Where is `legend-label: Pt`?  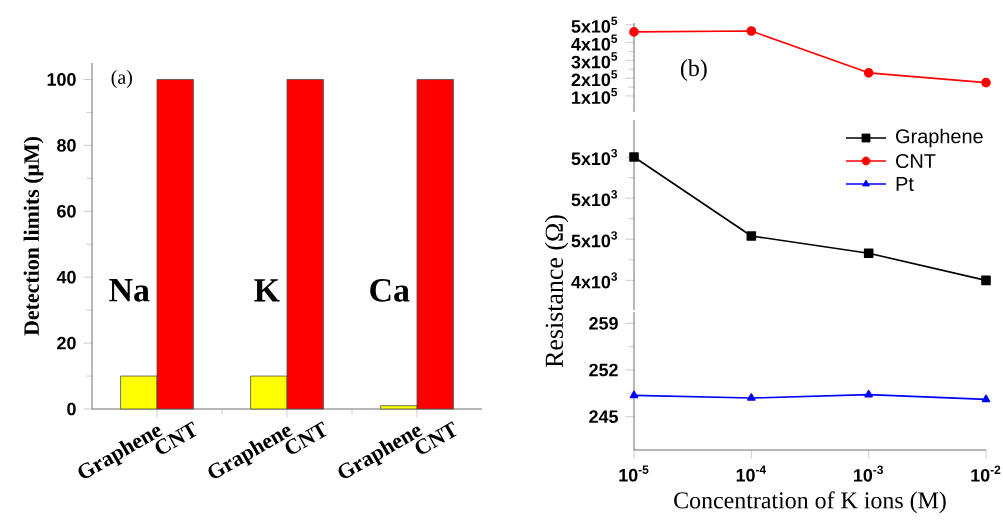 legend-label: Pt is located at coordinates (905, 184).